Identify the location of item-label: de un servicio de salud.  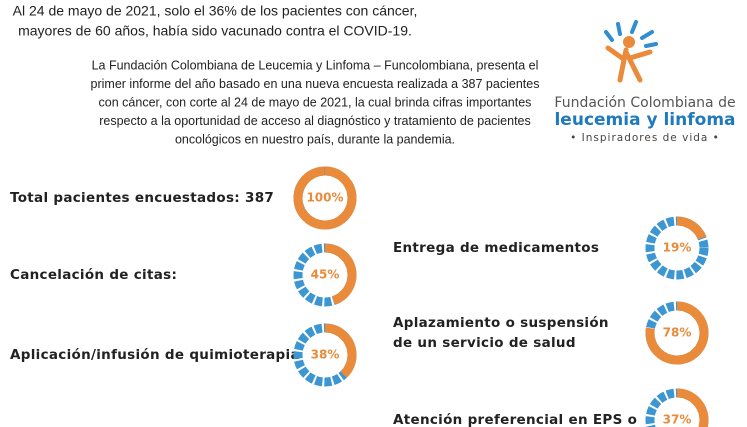
(484, 343).